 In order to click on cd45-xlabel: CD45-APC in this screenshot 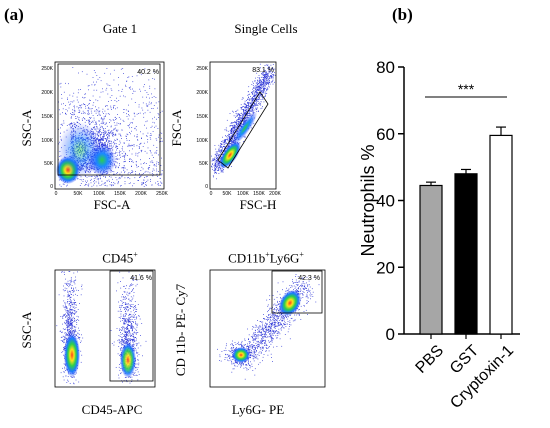, I will do `click(112, 409)`.